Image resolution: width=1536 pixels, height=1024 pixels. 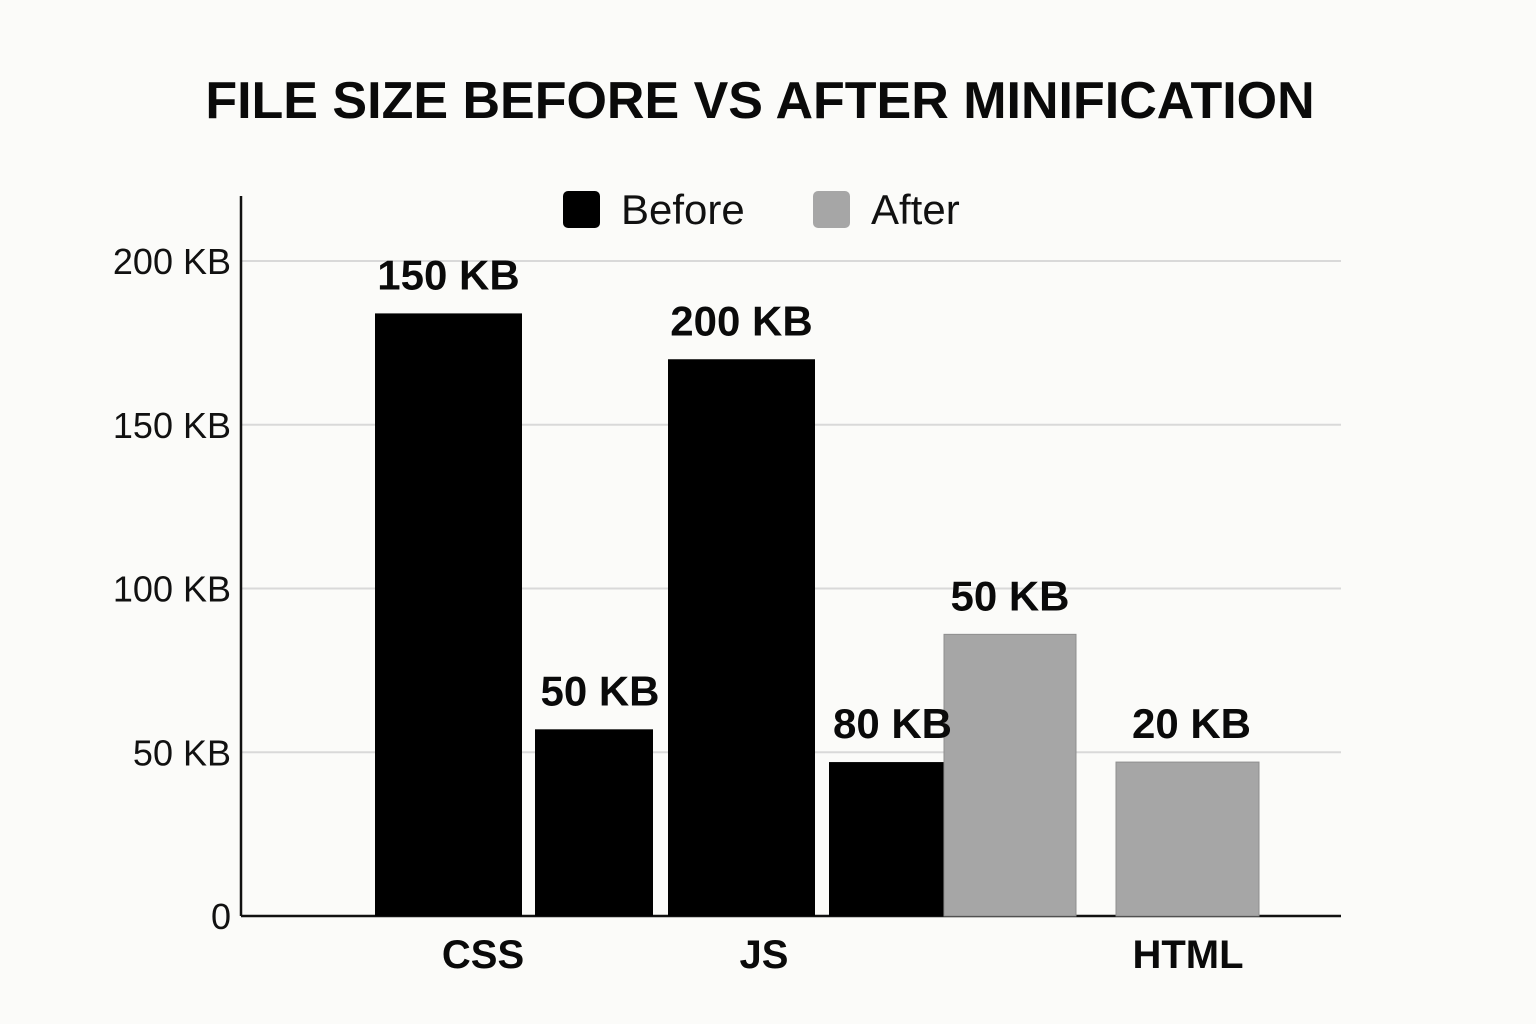 What do you see at coordinates (581, 209) in the screenshot?
I see `legend-swatch-before` at bounding box center [581, 209].